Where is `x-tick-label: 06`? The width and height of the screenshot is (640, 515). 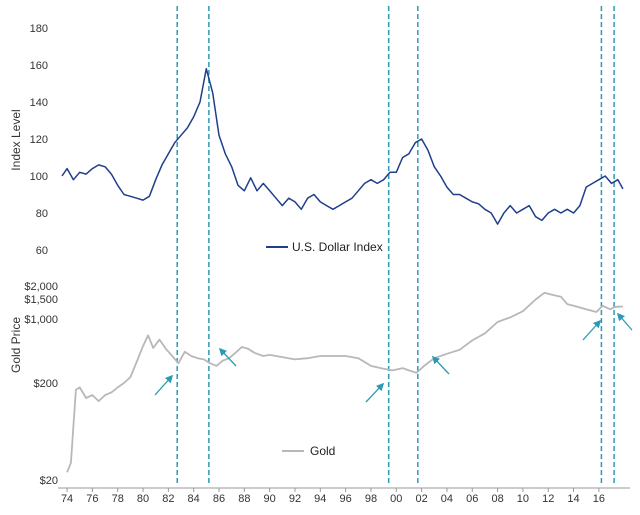 x-tick-label: 06 is located at coordinates (472, 499).